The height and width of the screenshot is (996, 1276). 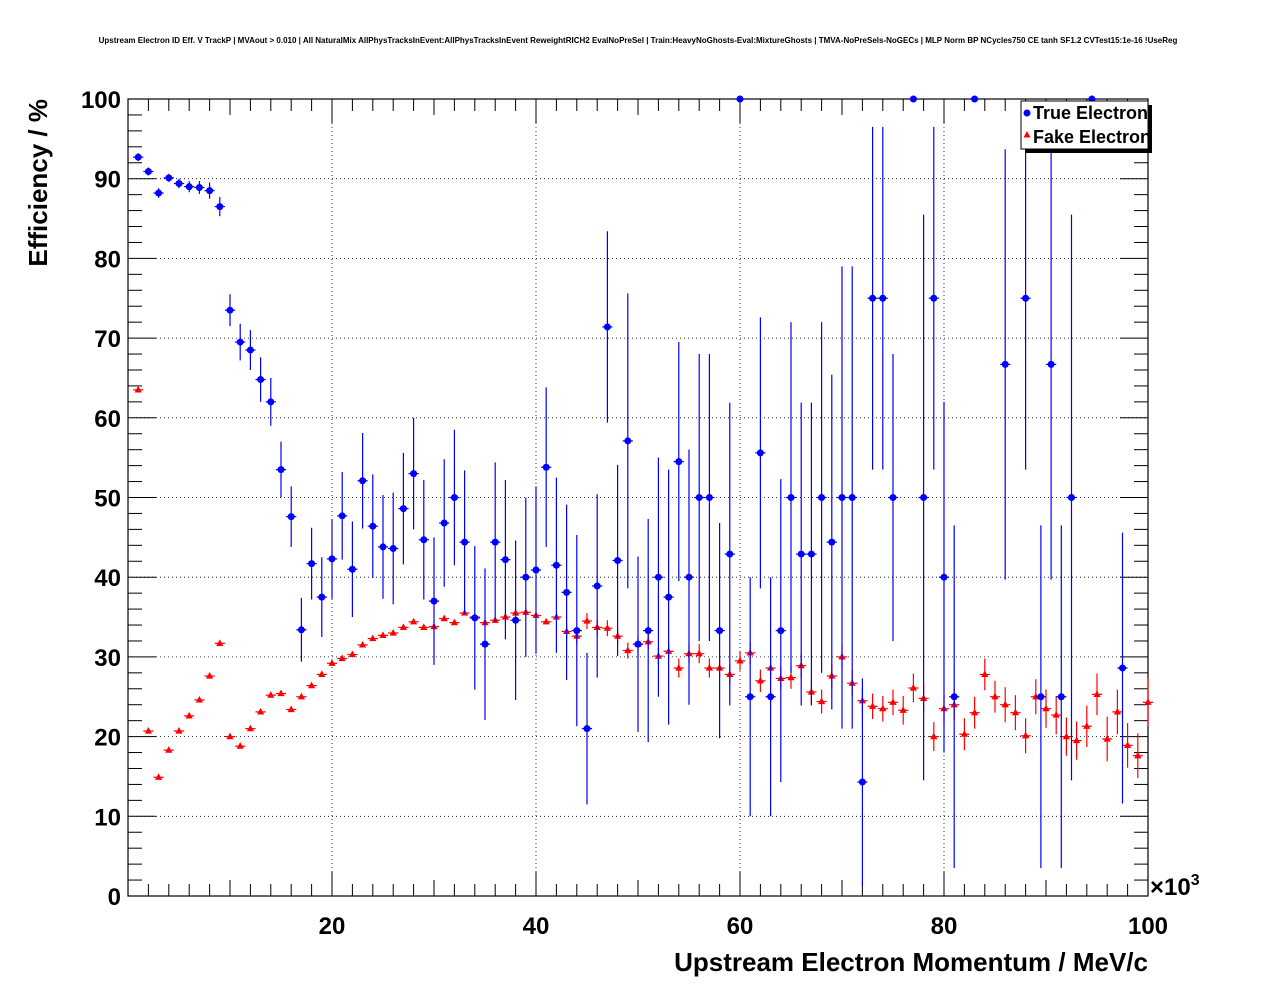 What do you see at coordinates (1090, 113) in the screenshot?
I see `legend-label-true-electron: True Electron` at bounding box center [1090, 113].